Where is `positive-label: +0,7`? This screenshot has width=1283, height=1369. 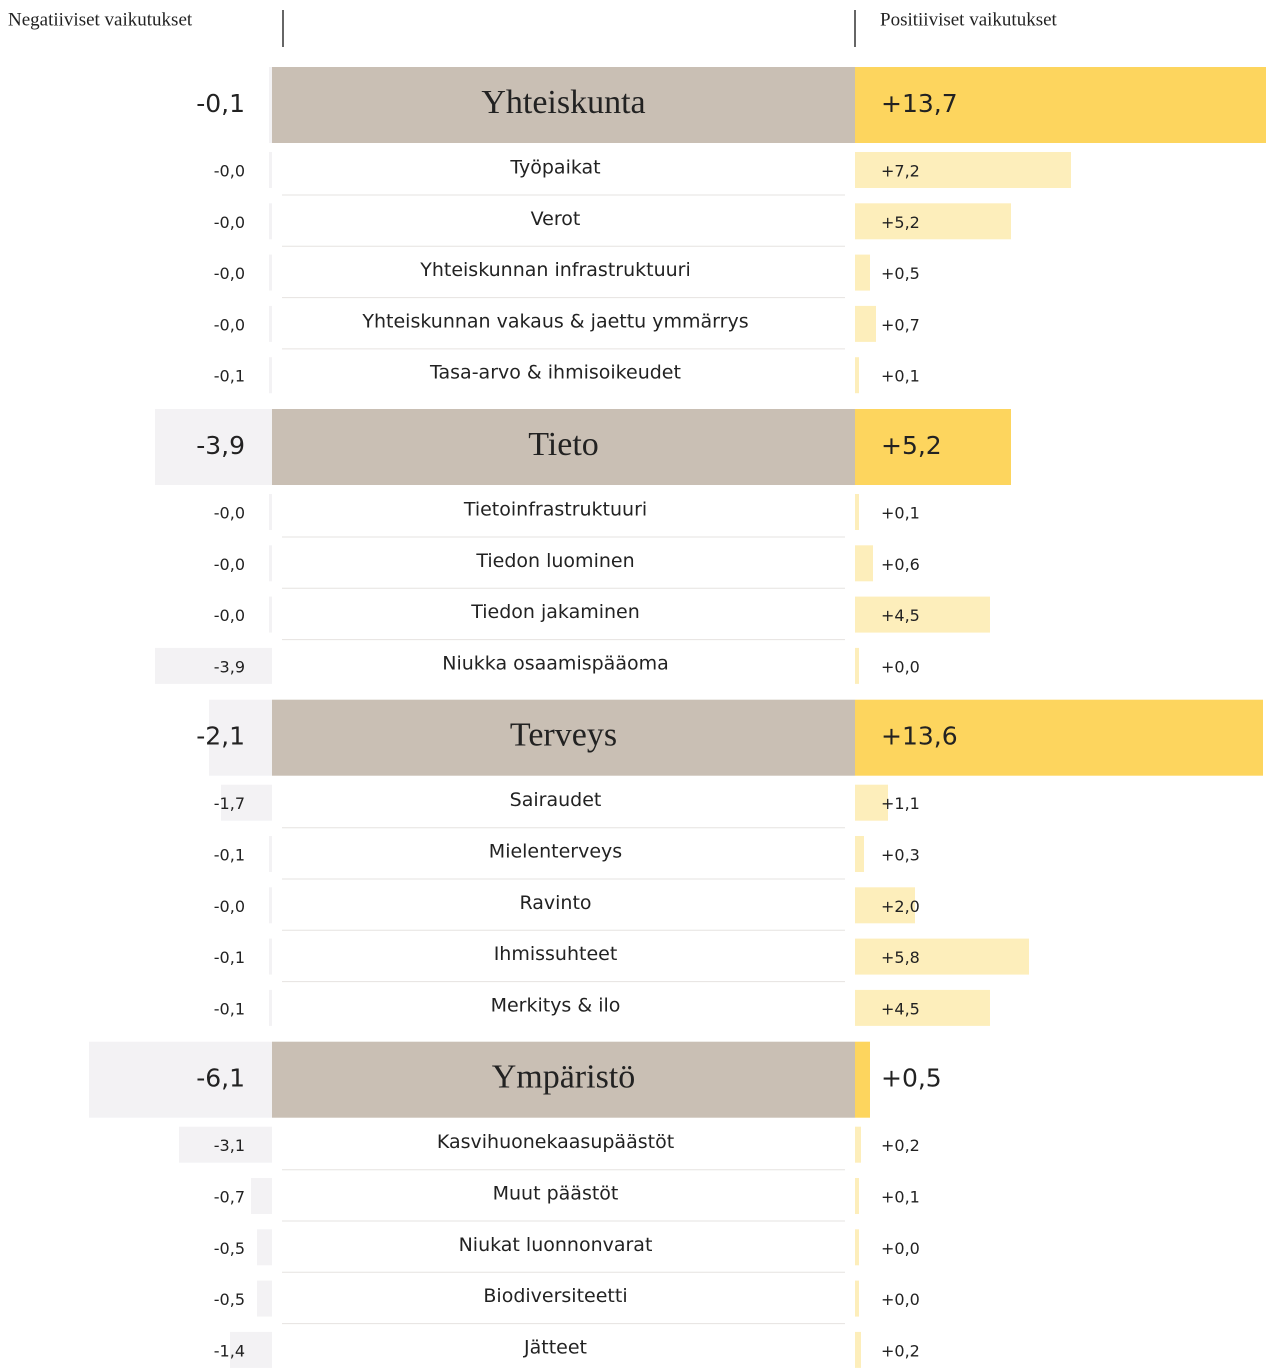
positive-label: +0,7 is located at coordinates (900, 324).